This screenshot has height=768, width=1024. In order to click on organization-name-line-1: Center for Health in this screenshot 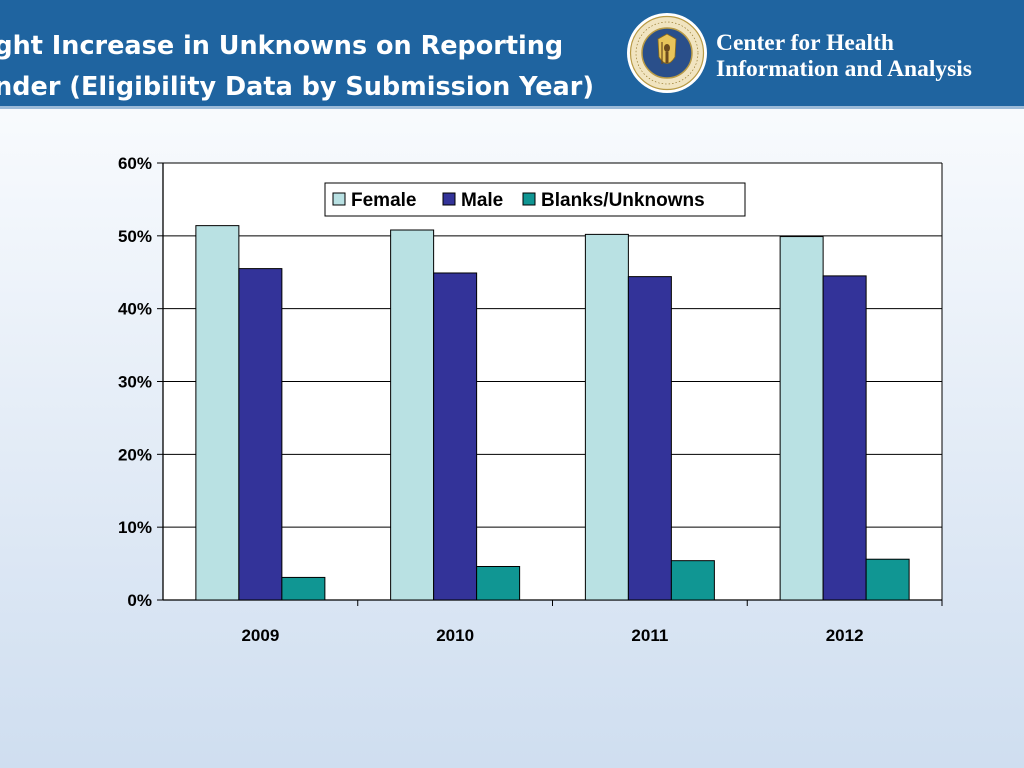, I will do `click(805, 43)`.